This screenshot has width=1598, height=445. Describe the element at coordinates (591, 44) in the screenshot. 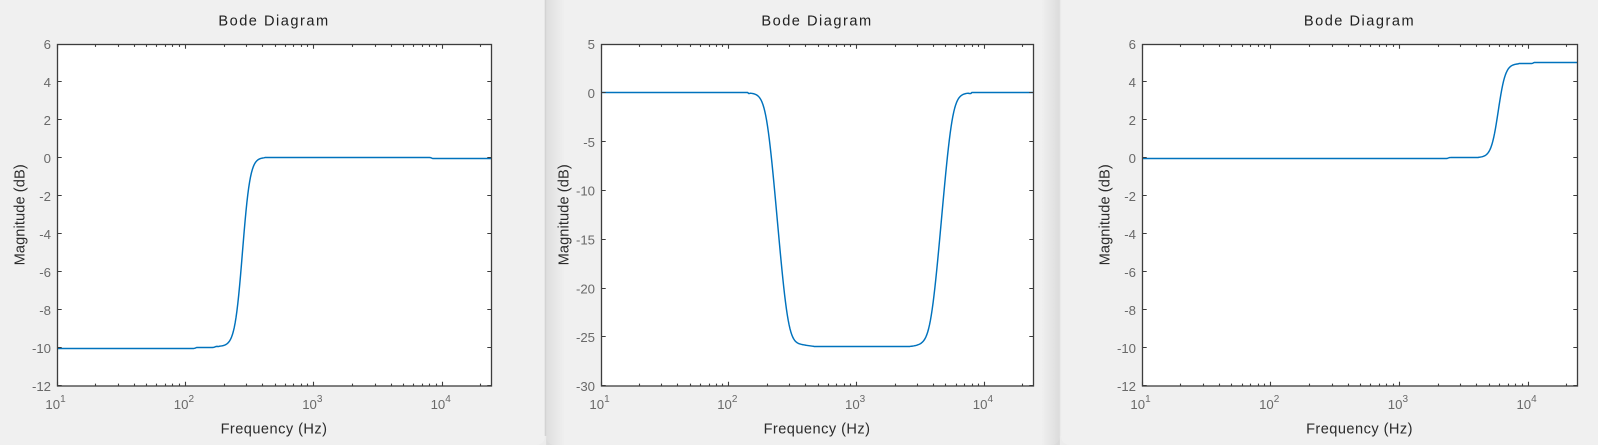

I see `svg-text: 5` at that location.